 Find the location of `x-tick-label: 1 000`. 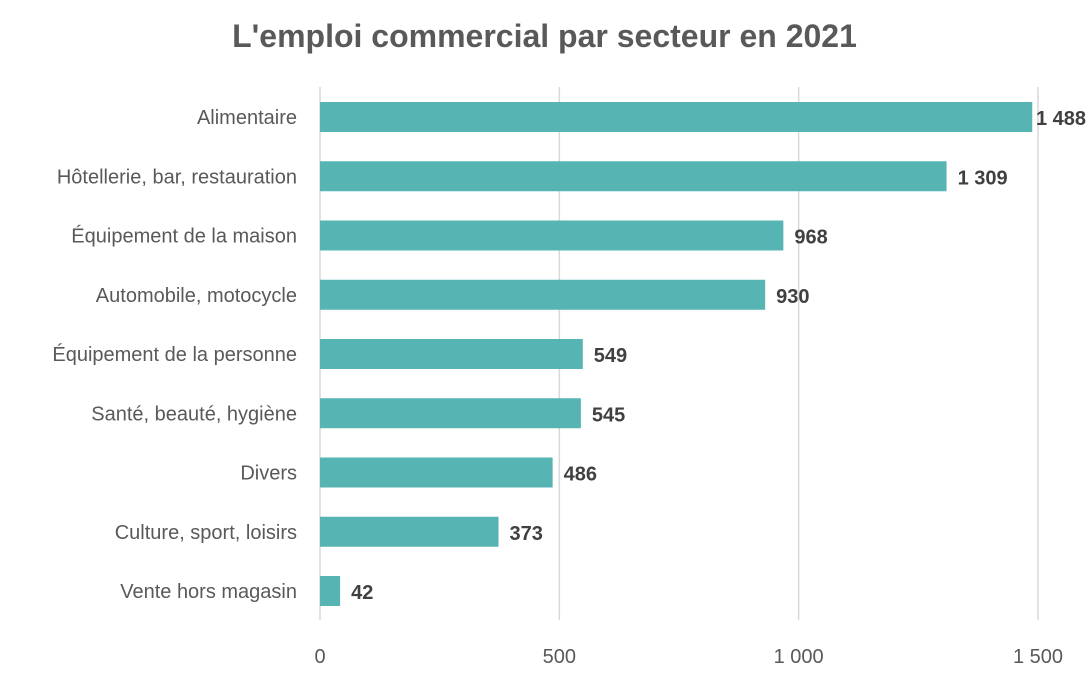

x-tick-label: 1 000 is located at coordinates (799, 657).